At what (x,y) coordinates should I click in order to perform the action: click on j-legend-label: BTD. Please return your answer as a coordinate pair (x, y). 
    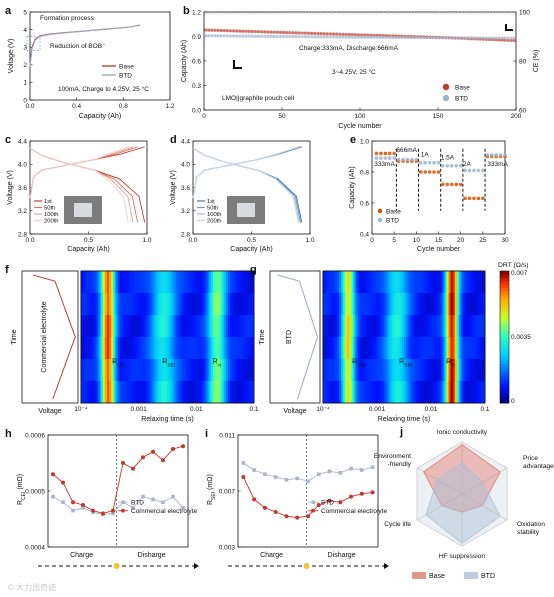
    Looking at the image, I should click on (488, 576).